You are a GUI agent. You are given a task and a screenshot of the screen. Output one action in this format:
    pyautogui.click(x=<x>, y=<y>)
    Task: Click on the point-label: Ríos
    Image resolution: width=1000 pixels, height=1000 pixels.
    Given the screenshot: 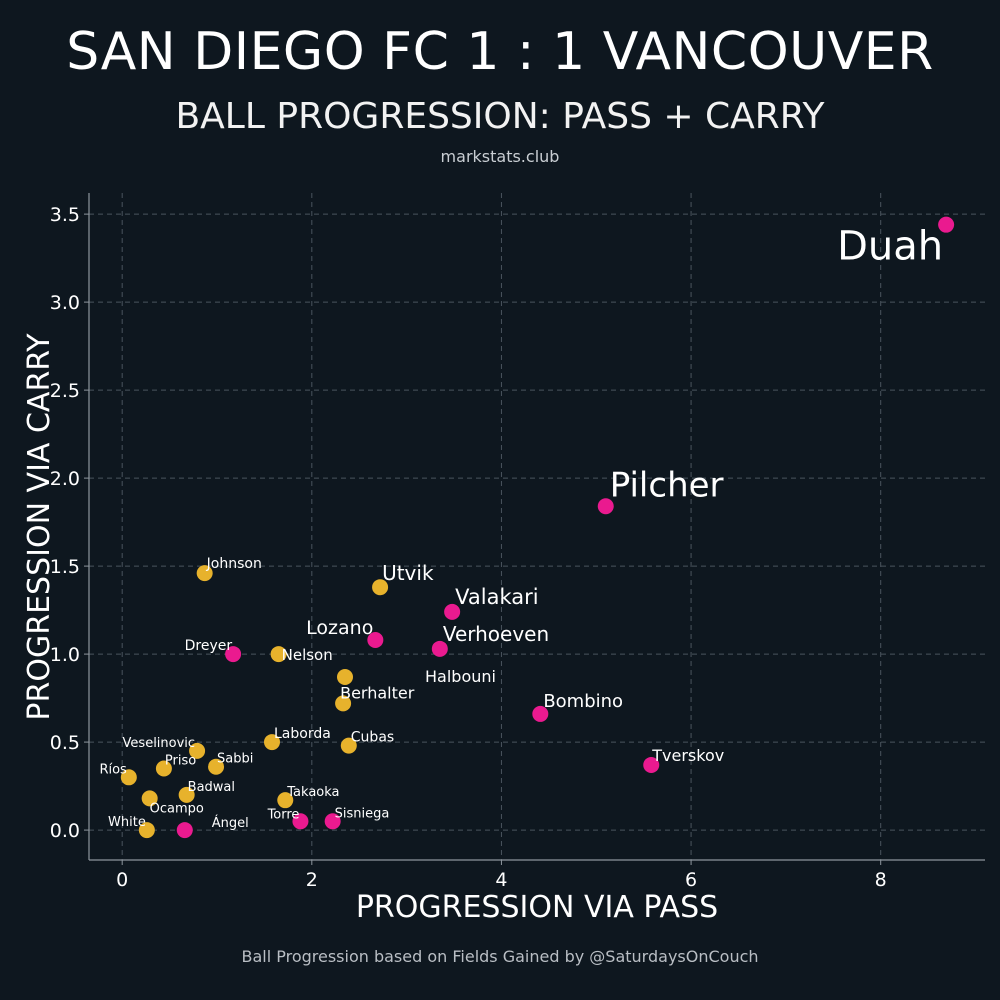 What is the action you would take?
    pyautogui.click(x=113, y=769)
    